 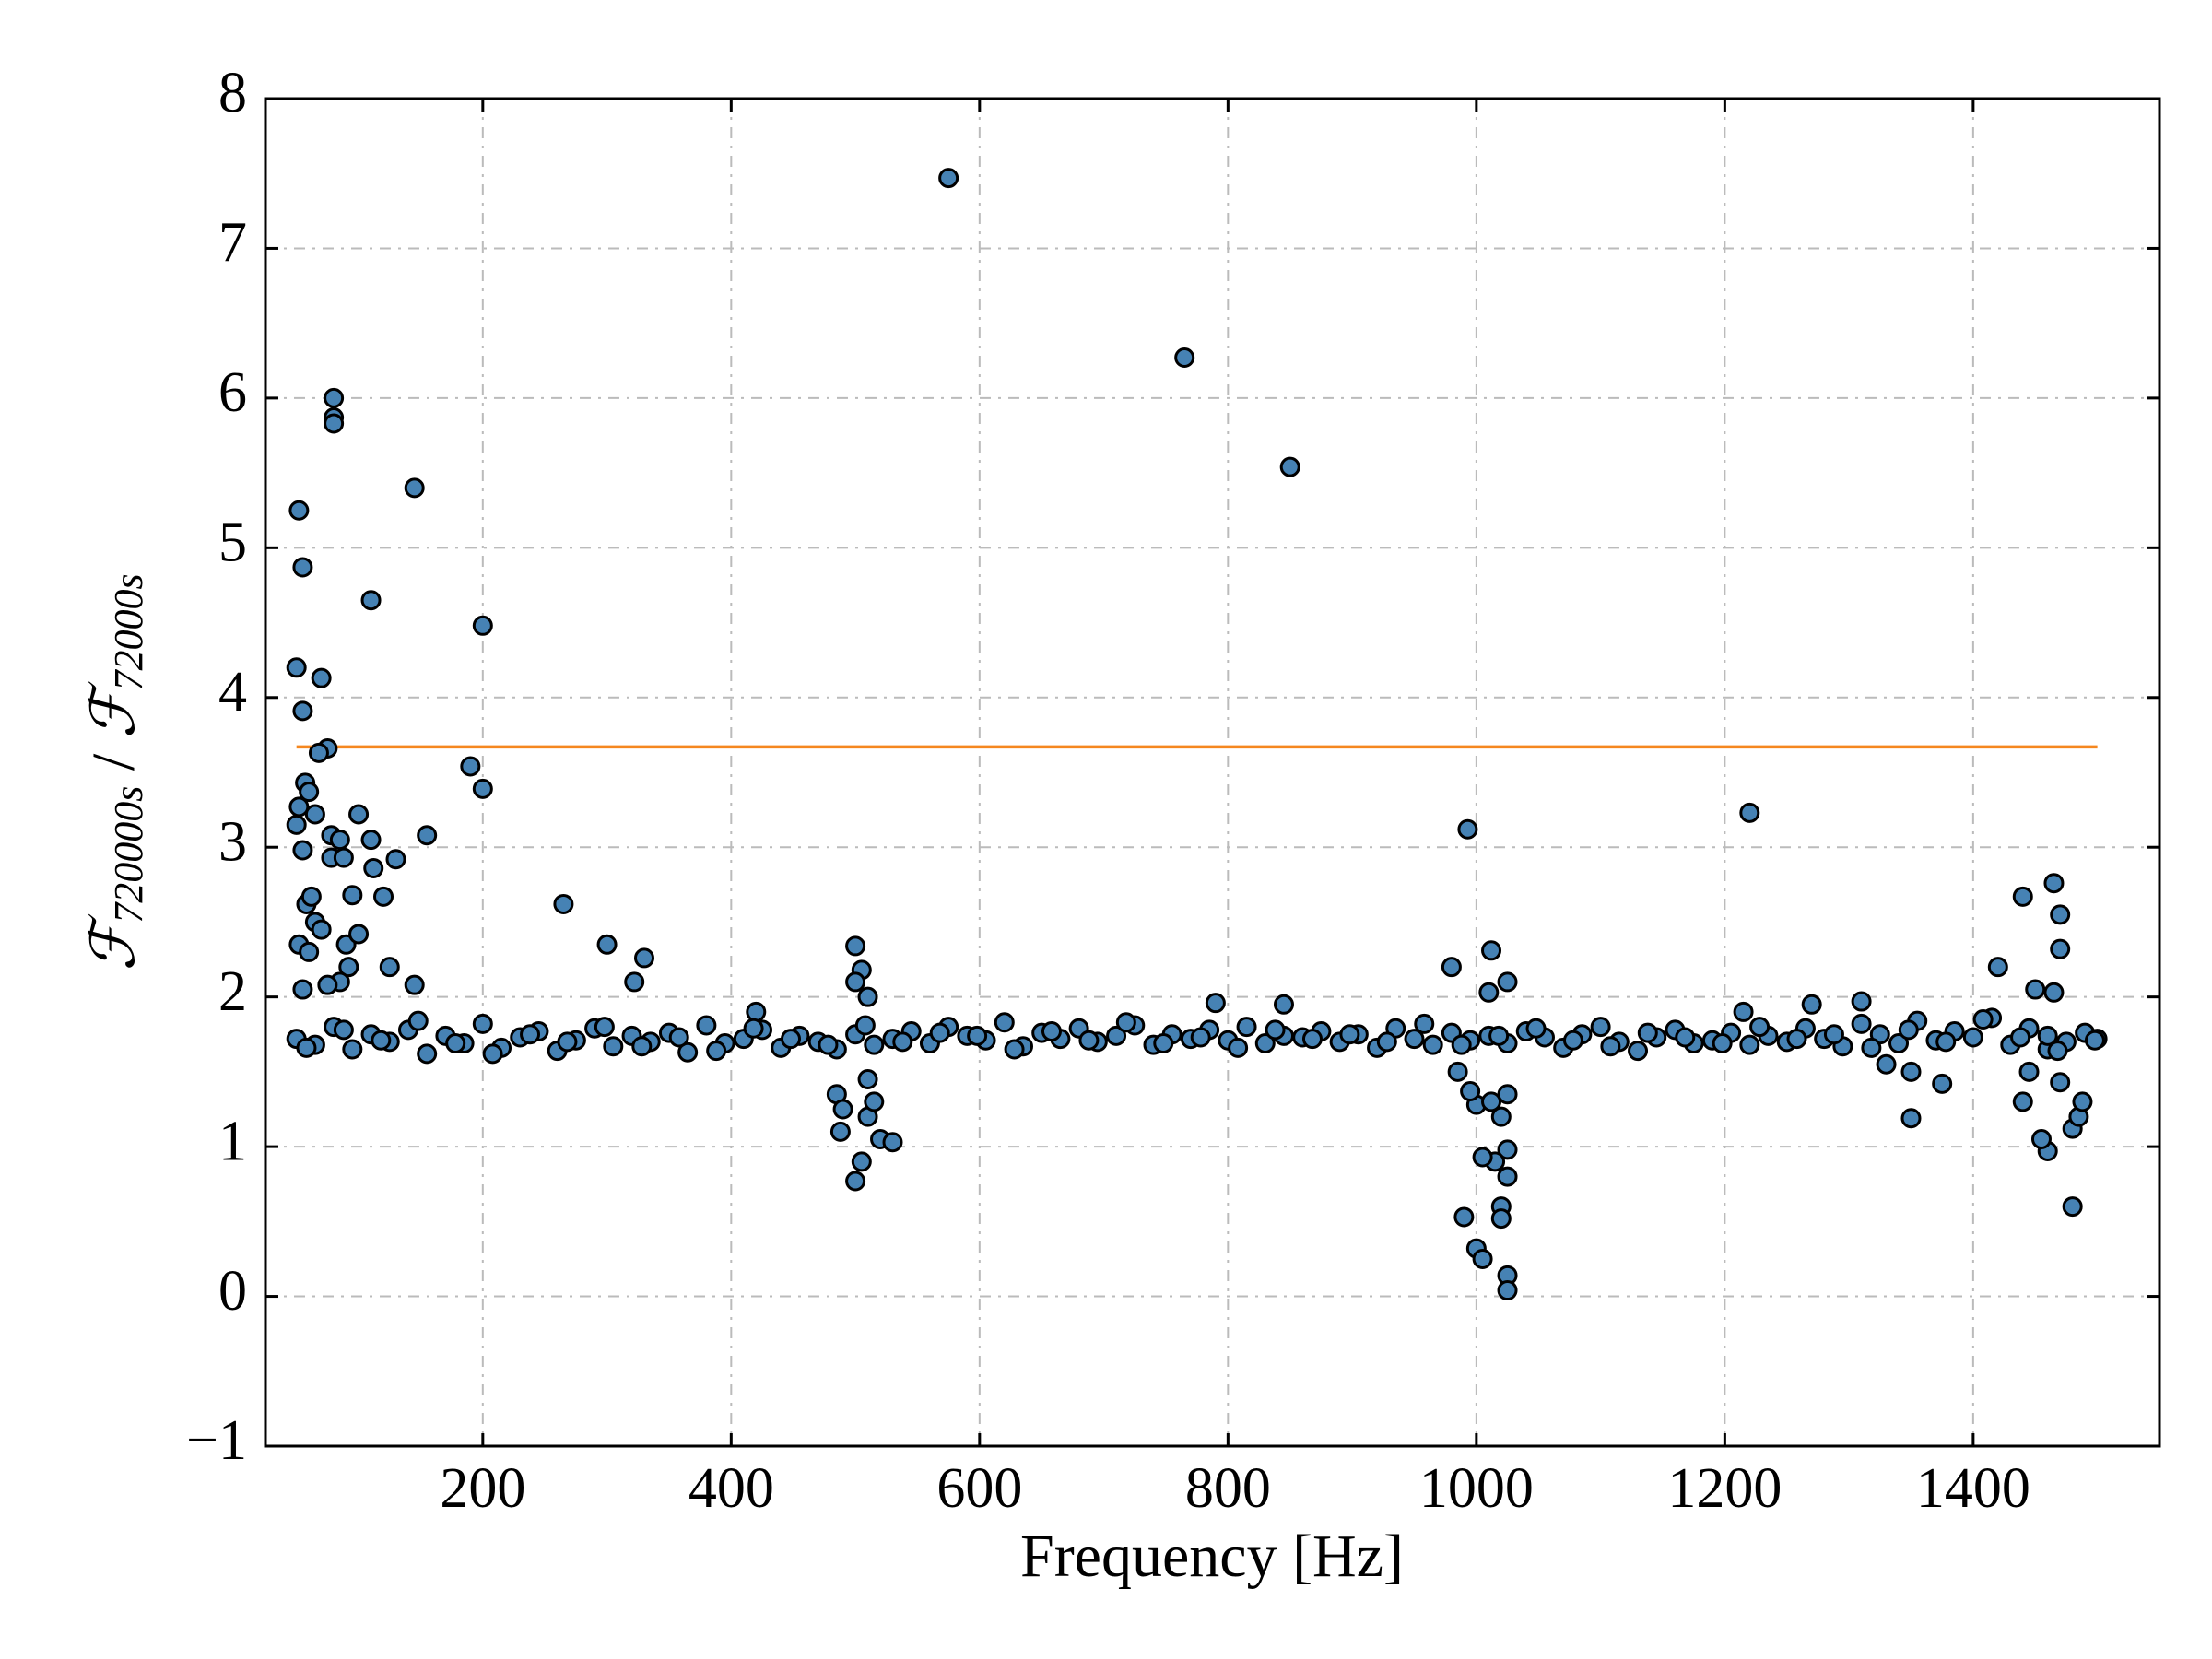 I want to click on y-tick-label: 8, so click(x=232, y=93).